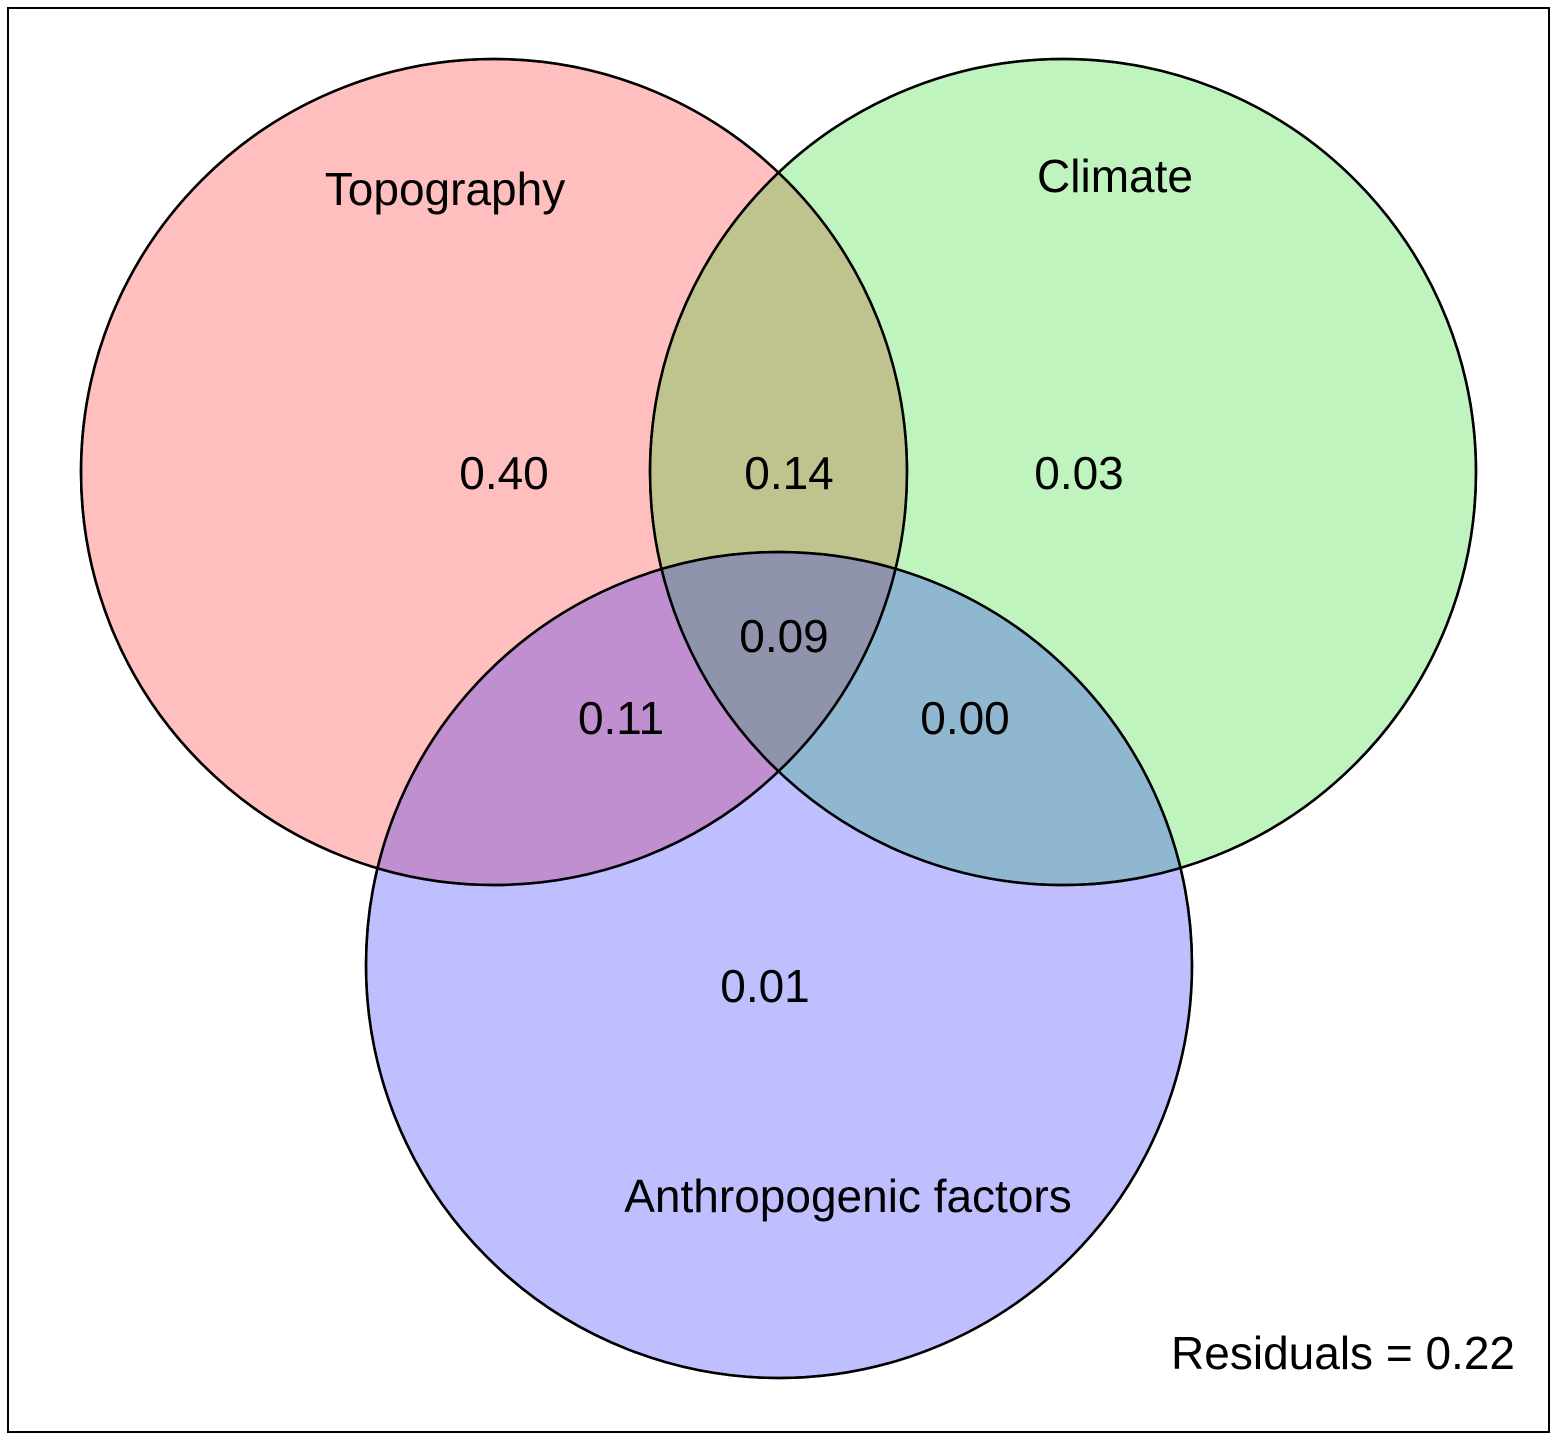 The height and width of the screenshot is (1440, 1559). Describe the element at coordinates (1343, 1353) in the screenshot. I see `residuals-label: Residuals = 0.22` at that location.